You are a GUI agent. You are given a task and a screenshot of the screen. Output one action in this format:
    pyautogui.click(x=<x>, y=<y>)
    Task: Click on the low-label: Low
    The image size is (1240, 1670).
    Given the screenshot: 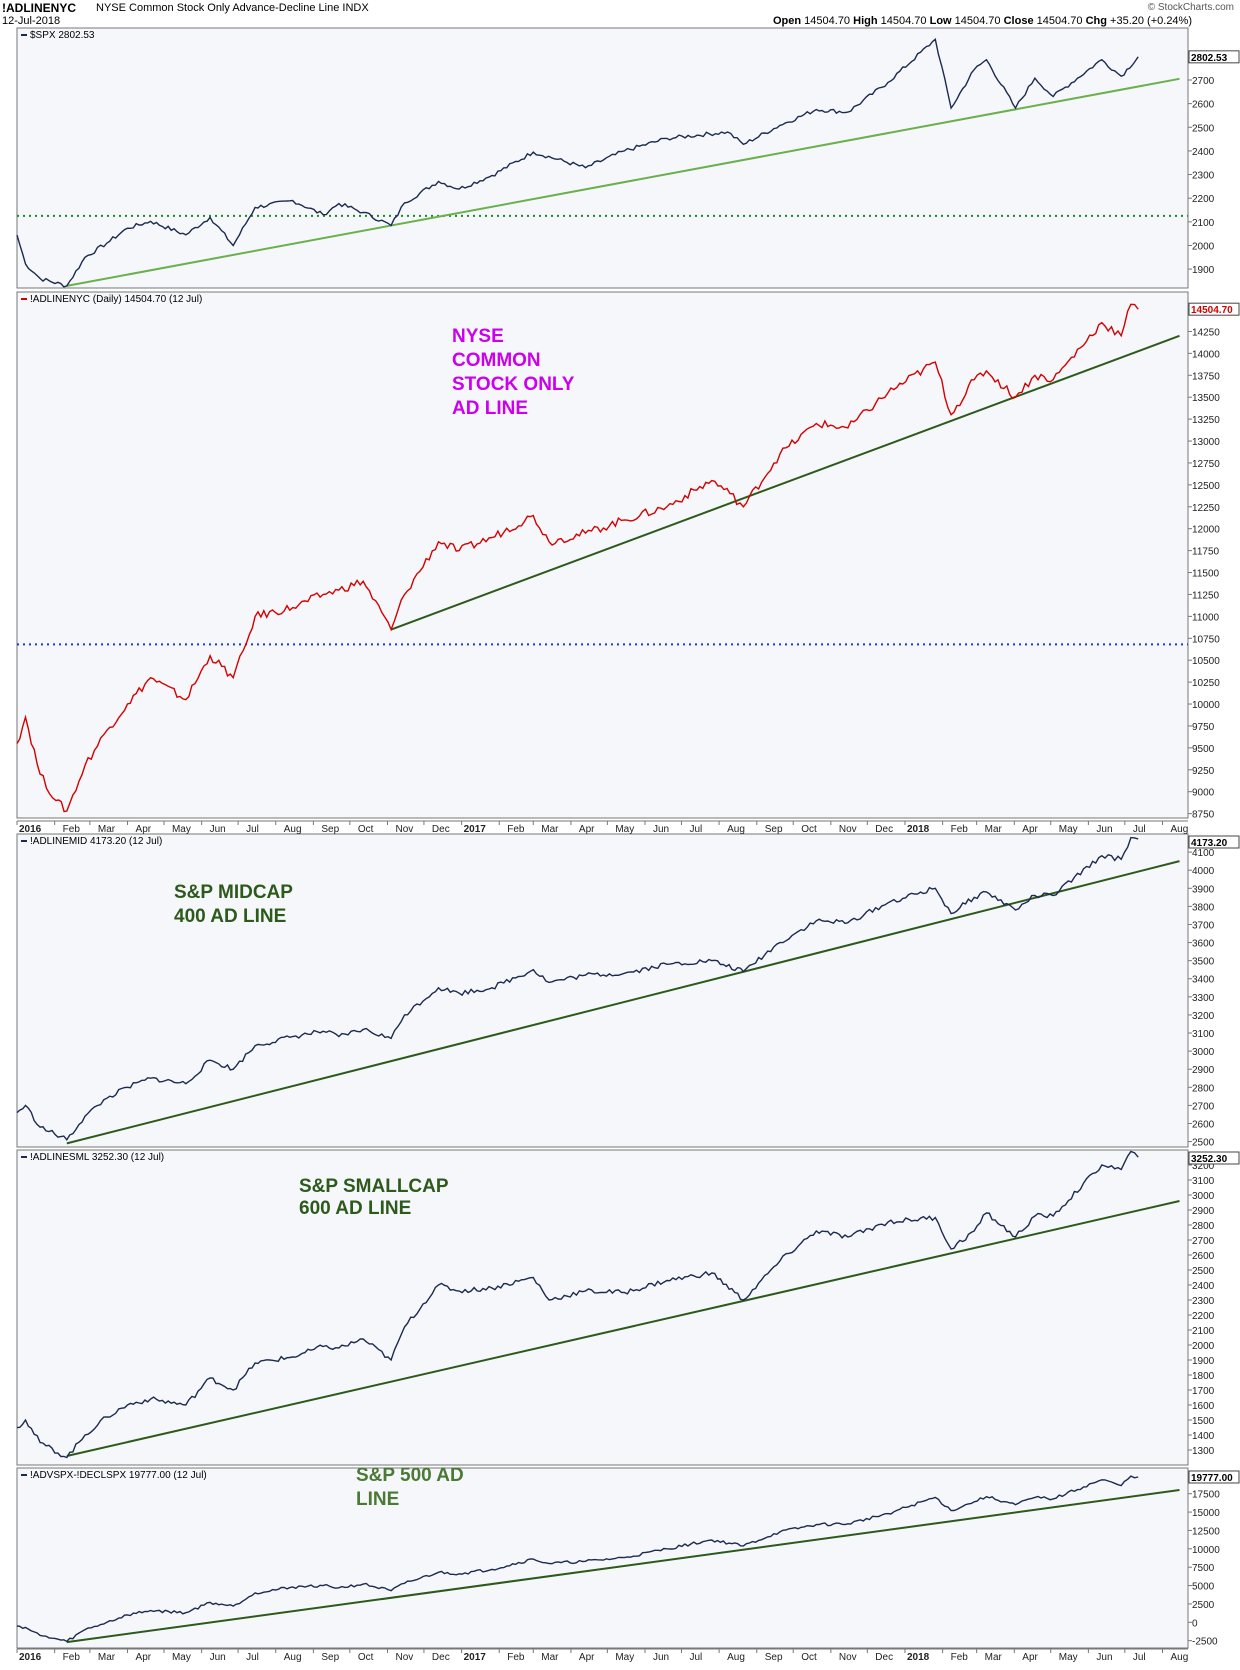 What is the action you would take?
    pyautogui.click(x=940, y=21)
    